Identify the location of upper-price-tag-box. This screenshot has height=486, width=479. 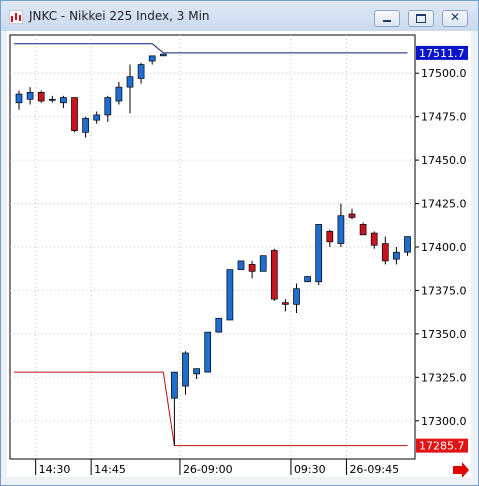
(442, 52).